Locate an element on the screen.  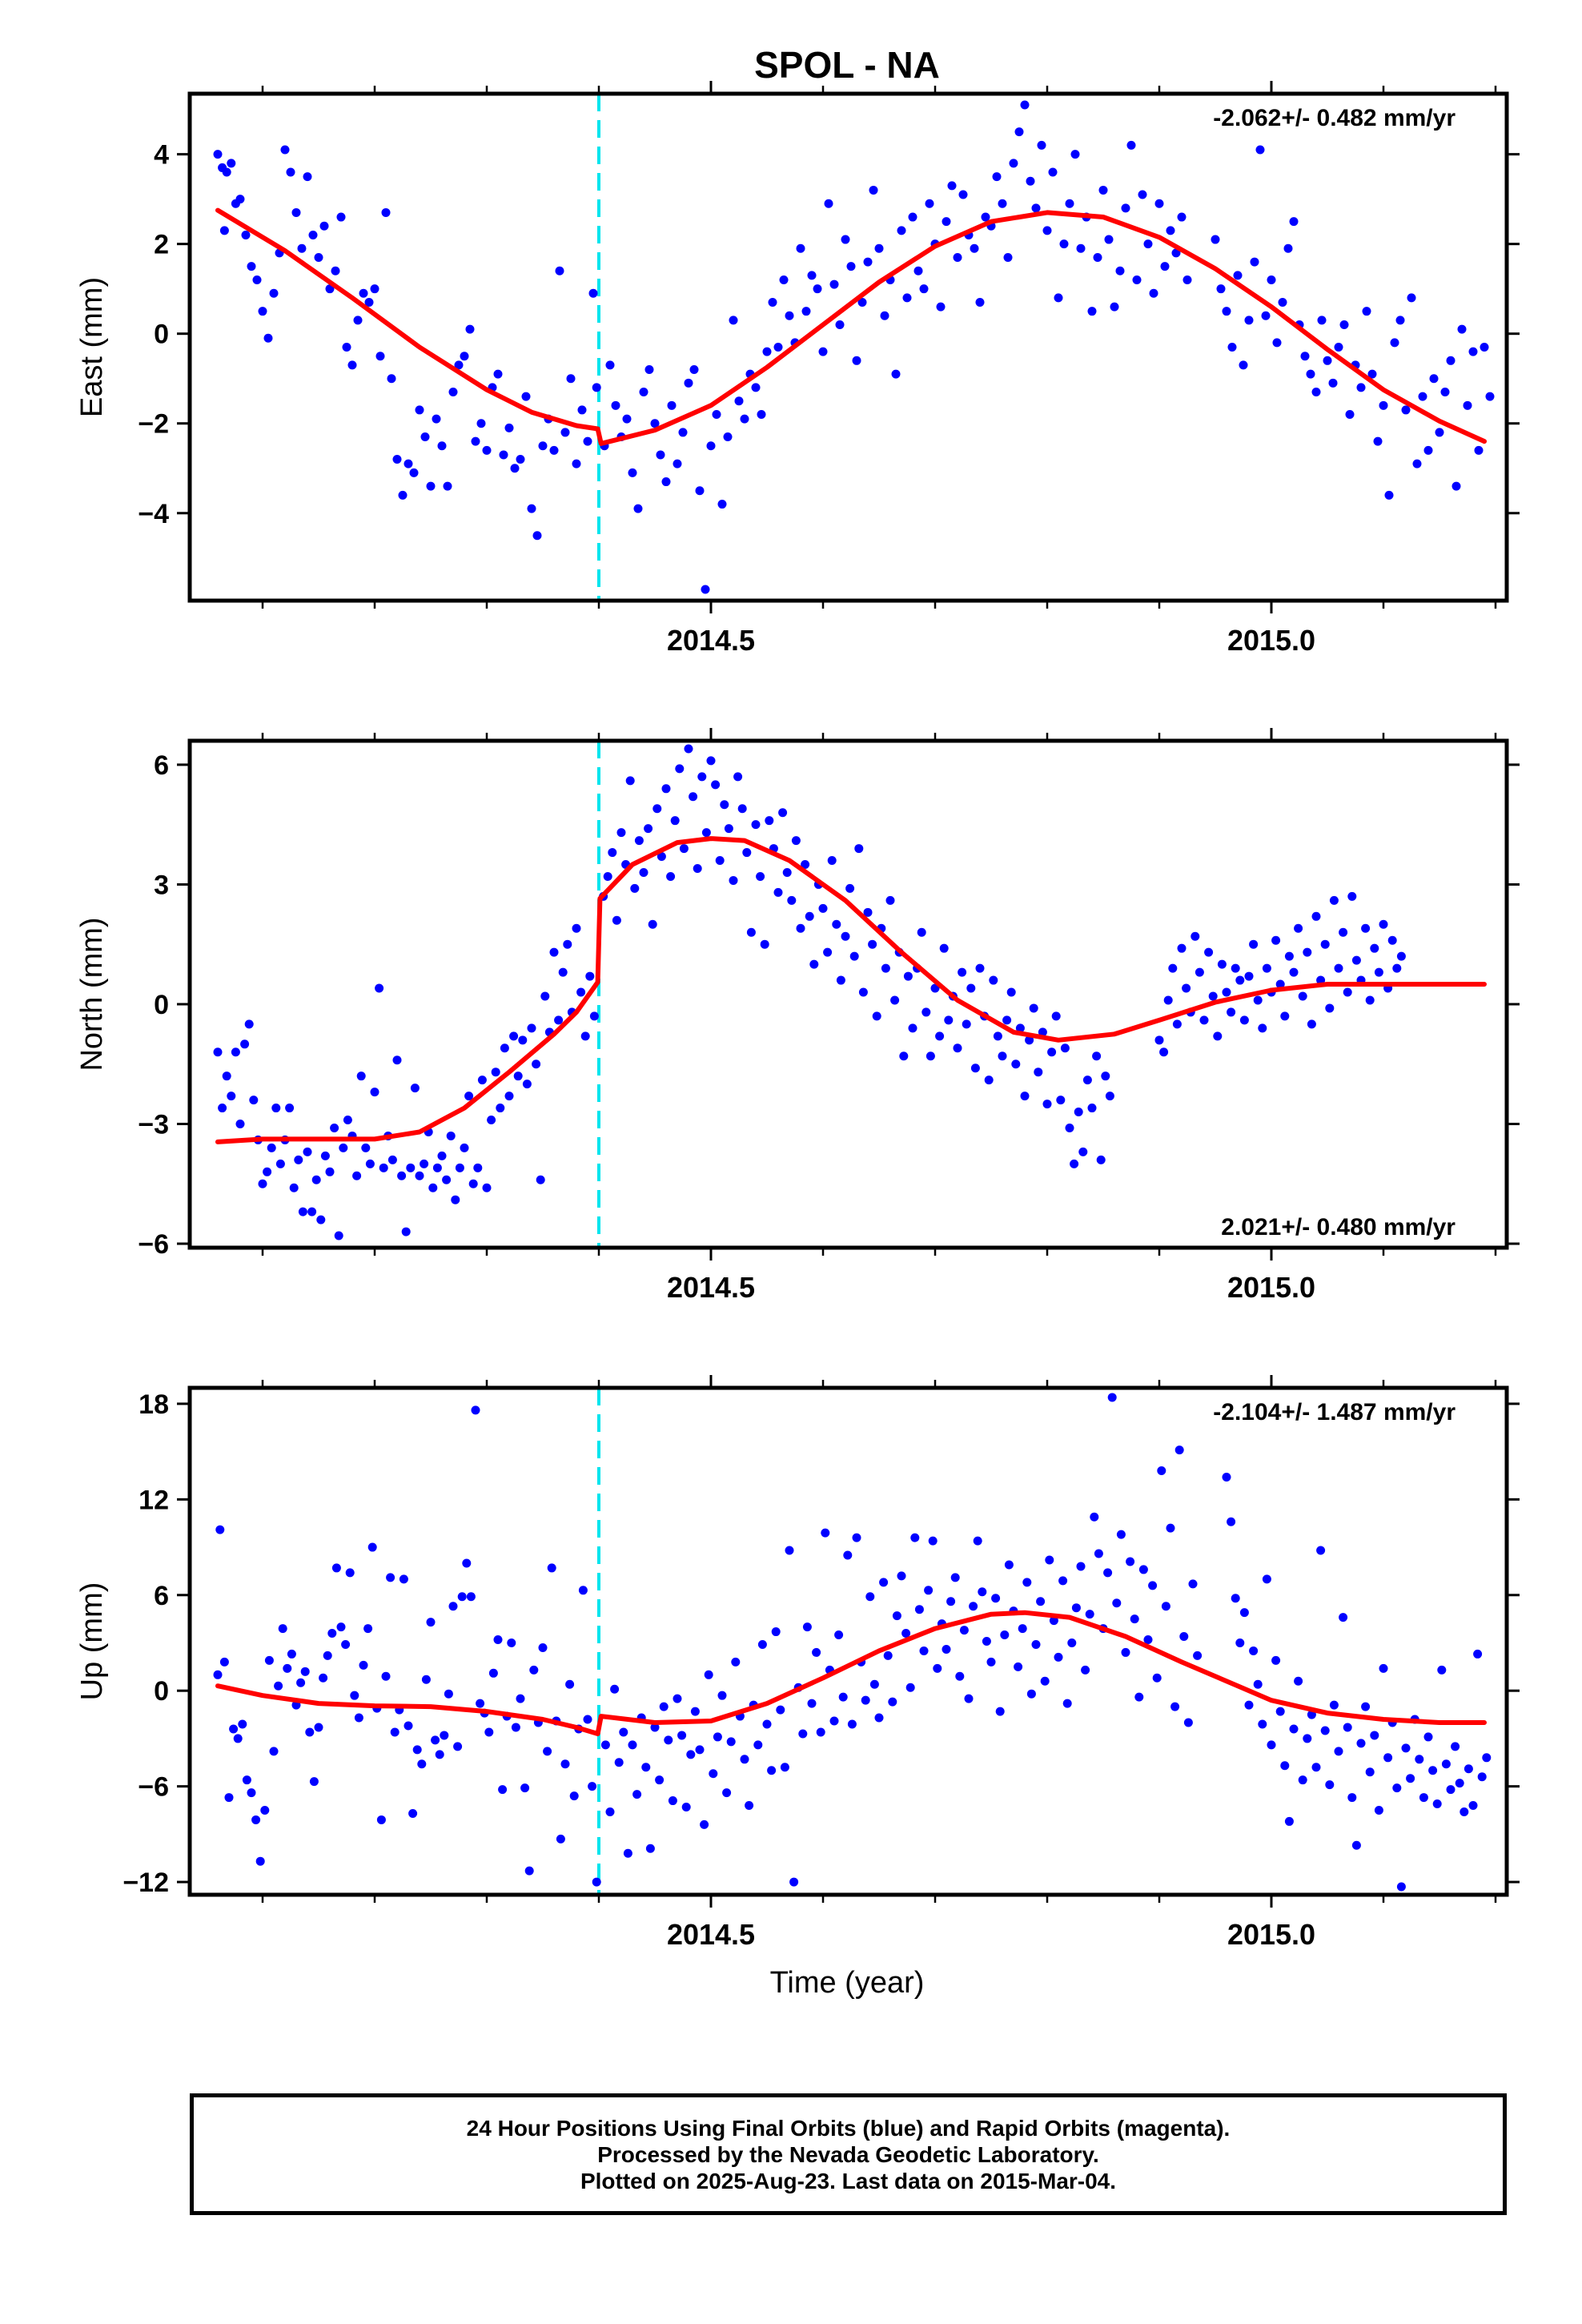
y-tick-label: 0 is located at coordinates (161, 1692).